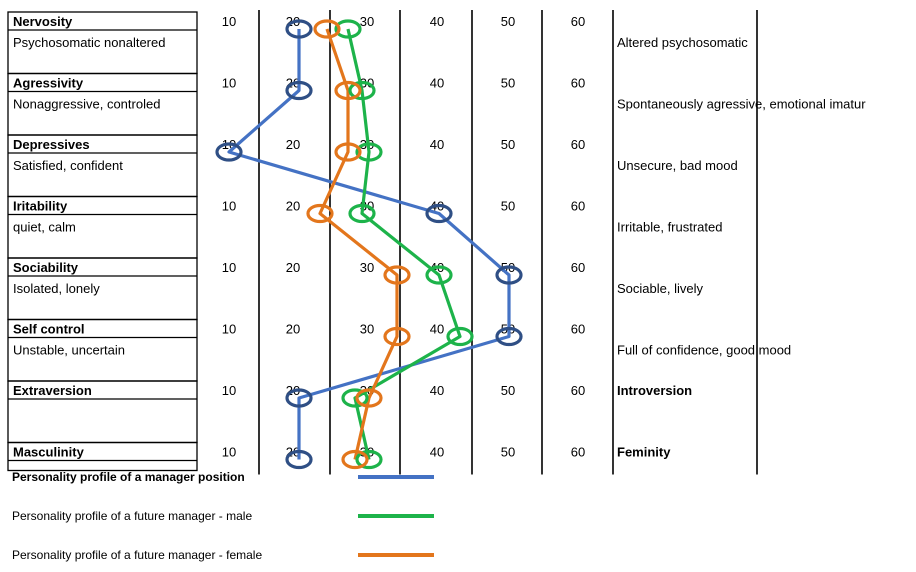  Describe the element at coordinates (51, 144) in the screenshot. I see `trait-name: Depressives` at that location.